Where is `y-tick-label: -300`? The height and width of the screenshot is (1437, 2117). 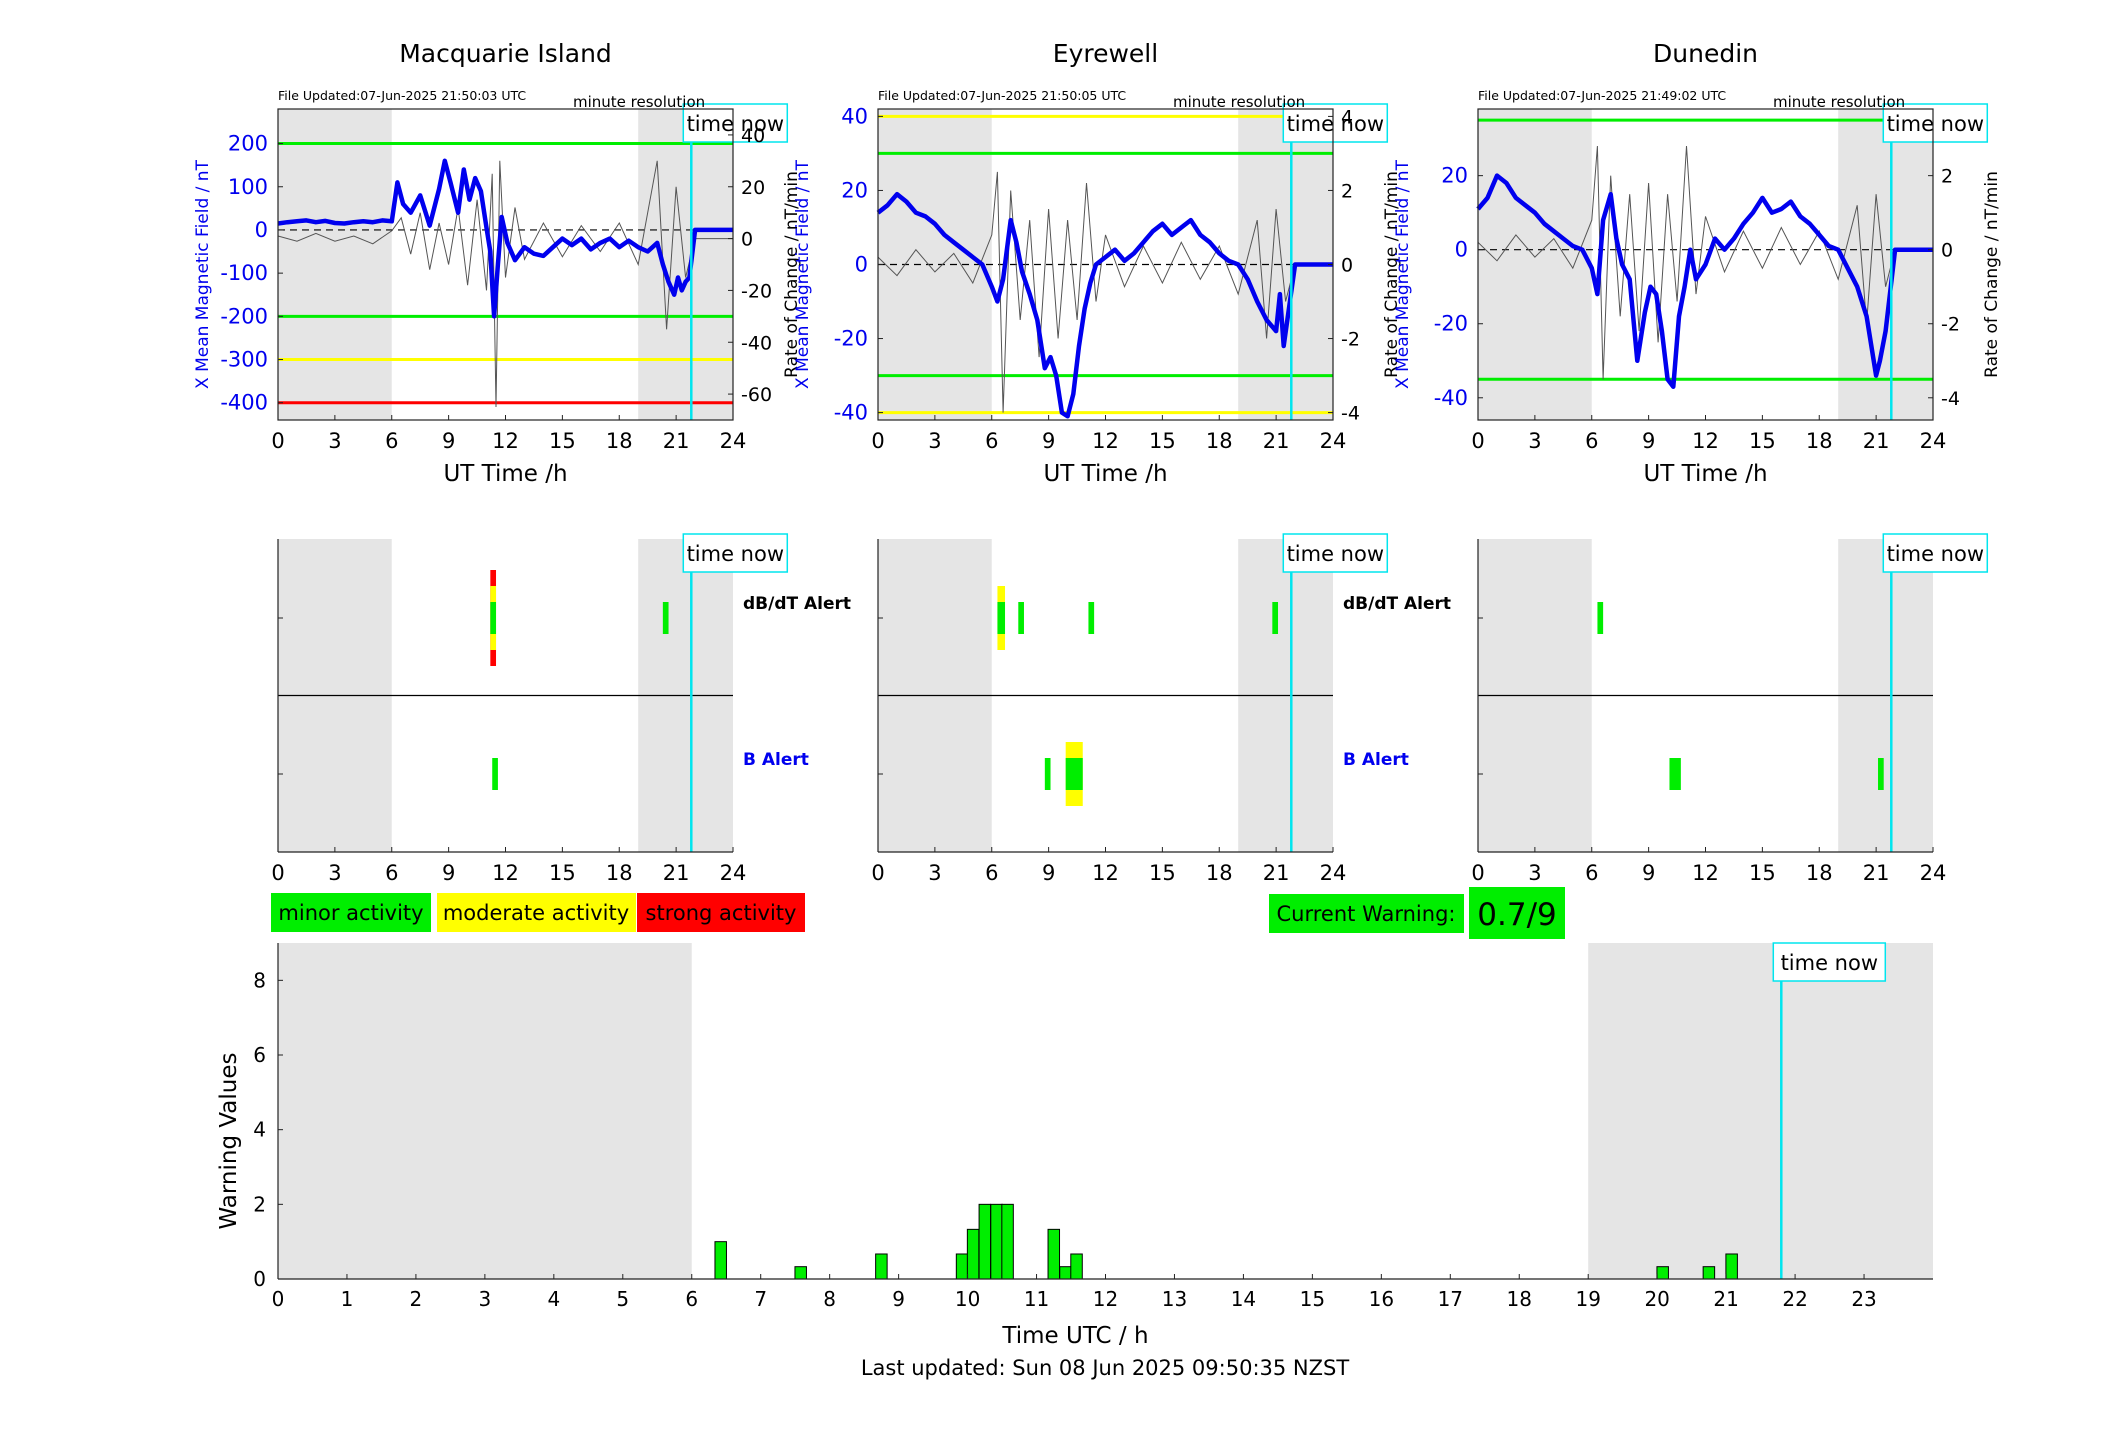
y-tick-label: -300 is located at coordinates (244, 360).